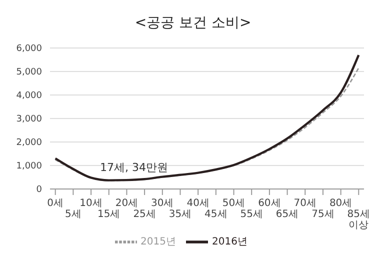 This screenshot has height=261, width=386. I want to click on x-tick-label: 0세, so click(55, 203).